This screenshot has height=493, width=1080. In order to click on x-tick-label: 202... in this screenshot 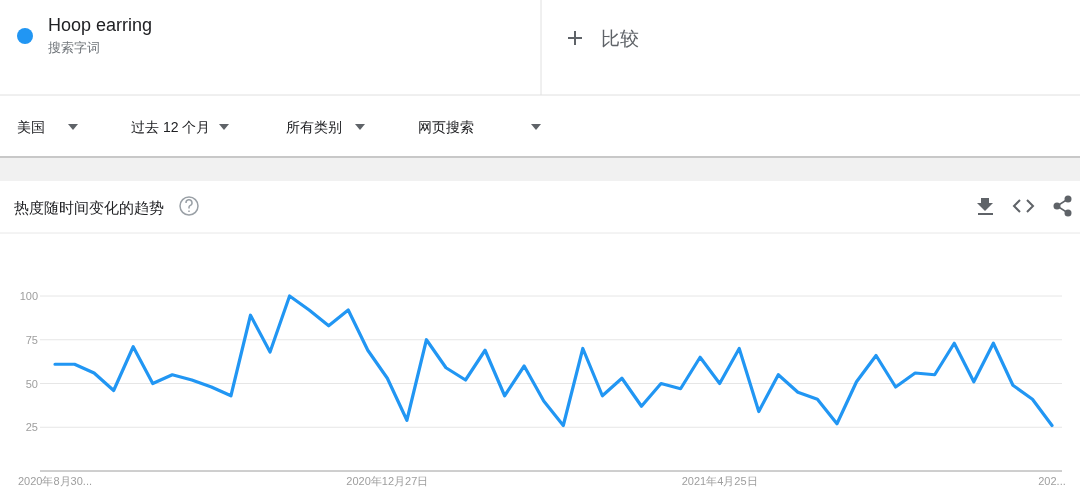, I will do `click(1052, 481)`.